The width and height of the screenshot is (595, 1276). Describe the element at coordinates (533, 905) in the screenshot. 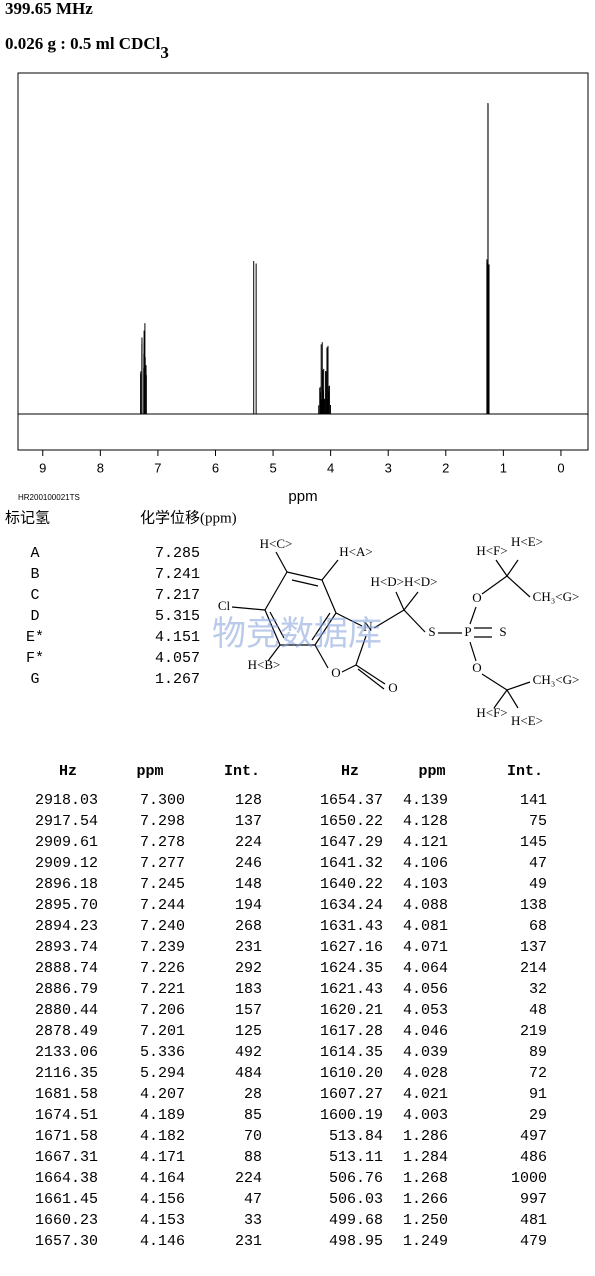

I see `table-intensity: 138` at that location.